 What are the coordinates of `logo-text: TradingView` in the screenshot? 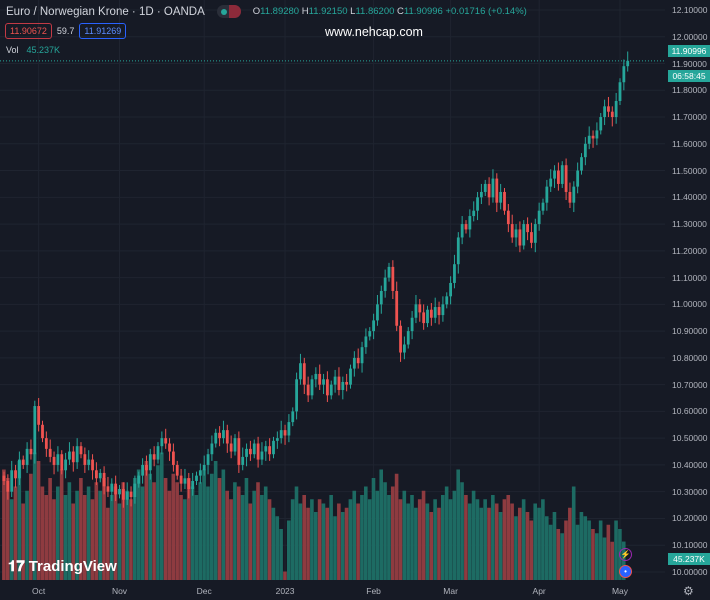 It's located at (72, 566).